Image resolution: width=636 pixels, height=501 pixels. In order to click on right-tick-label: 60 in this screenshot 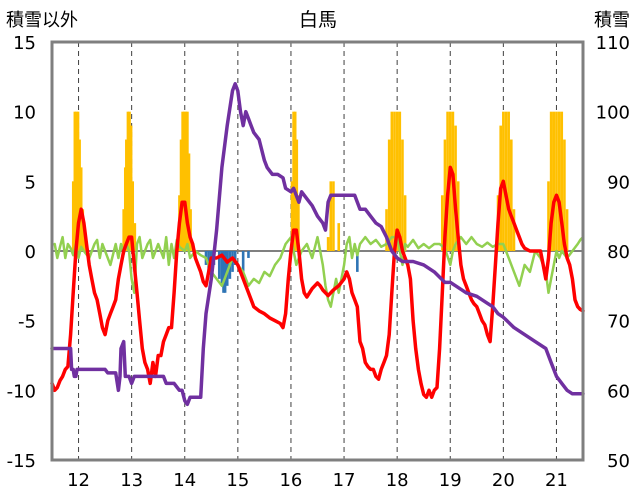, I will do `click(618, 391)`.